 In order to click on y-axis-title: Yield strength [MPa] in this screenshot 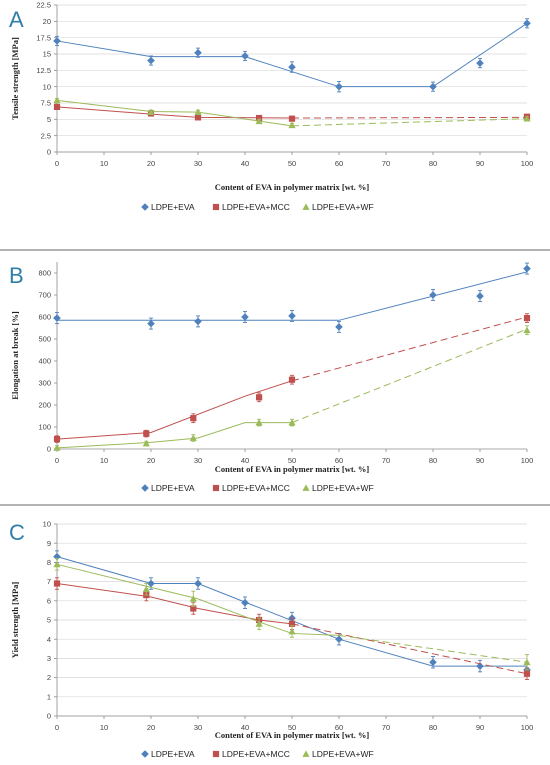, I will do `click(15, 620)`.